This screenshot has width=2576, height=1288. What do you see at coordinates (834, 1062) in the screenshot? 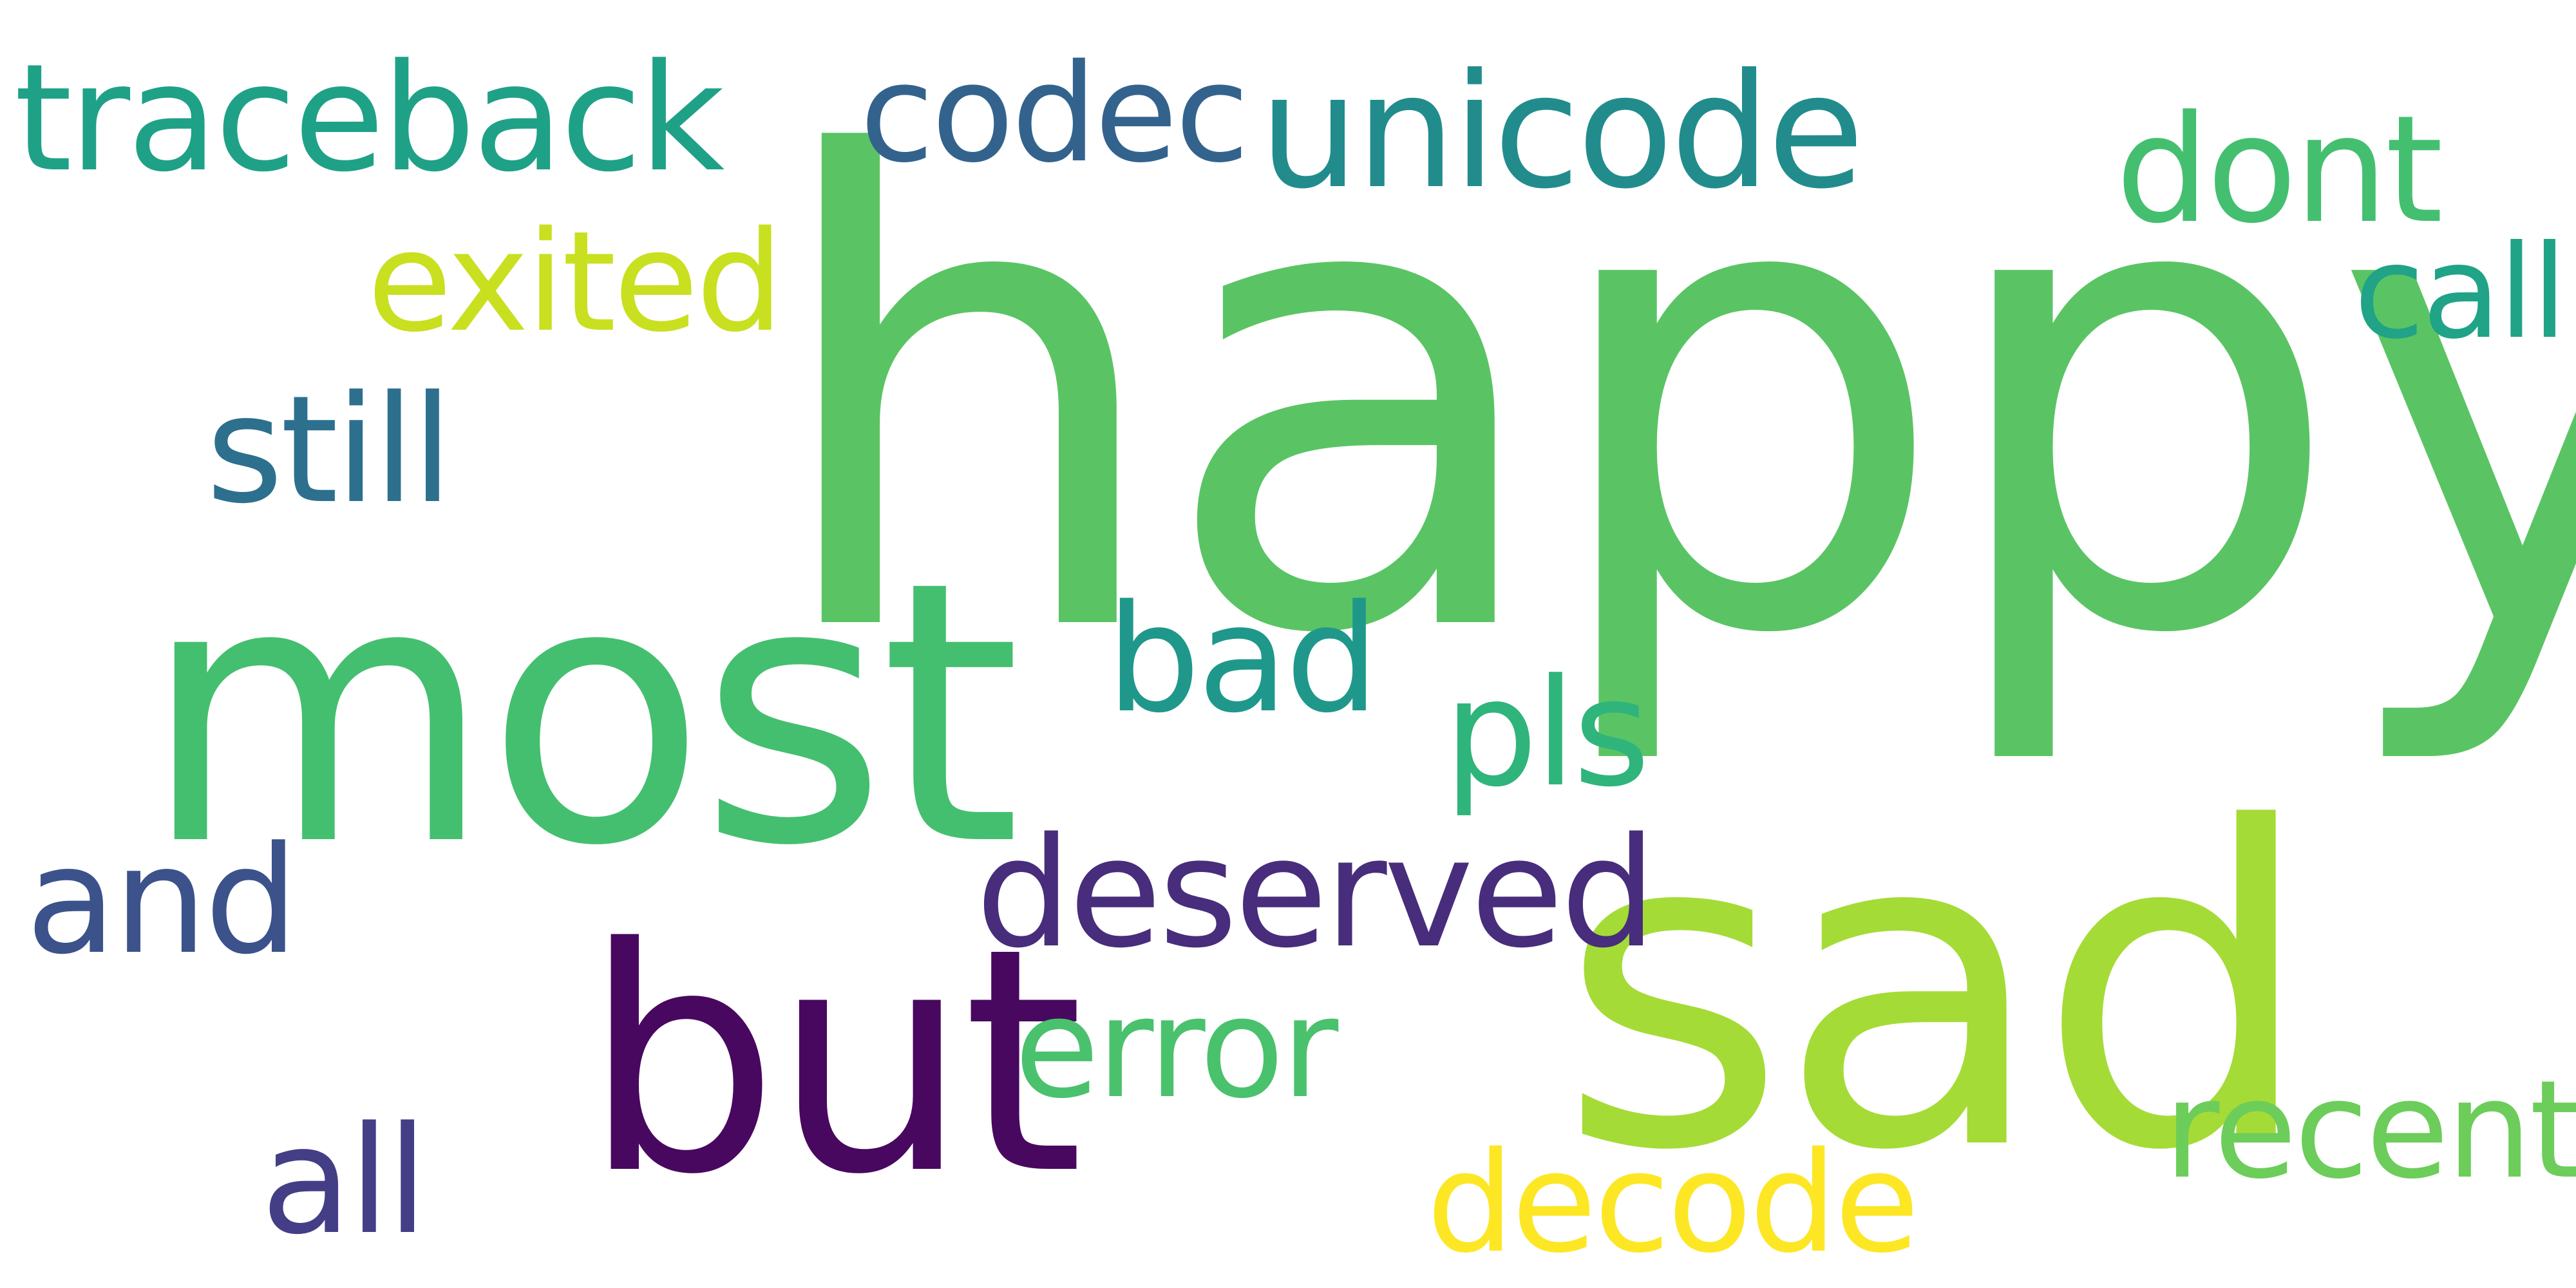
I see `word-but: but` at bounding box center [834, 1062].